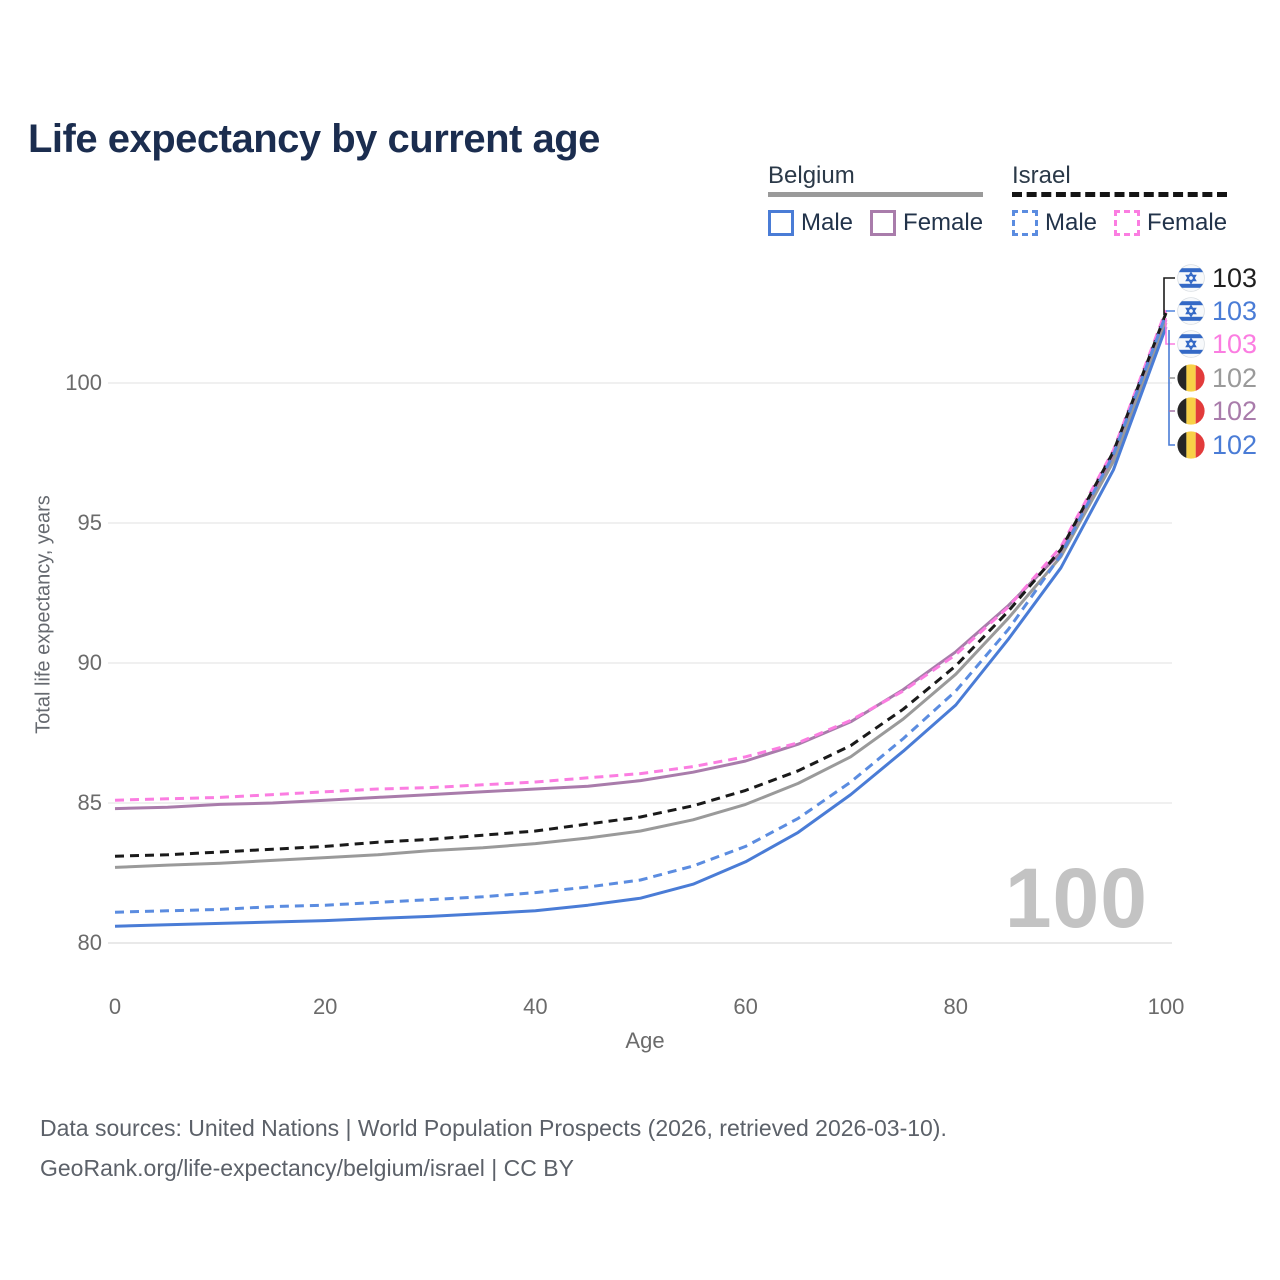 The width and height of the screenshot is (1280, 1280). Describe the element at coordinates (89, 662) in the screenshot. I see `y-tick-90: 90` at that location.